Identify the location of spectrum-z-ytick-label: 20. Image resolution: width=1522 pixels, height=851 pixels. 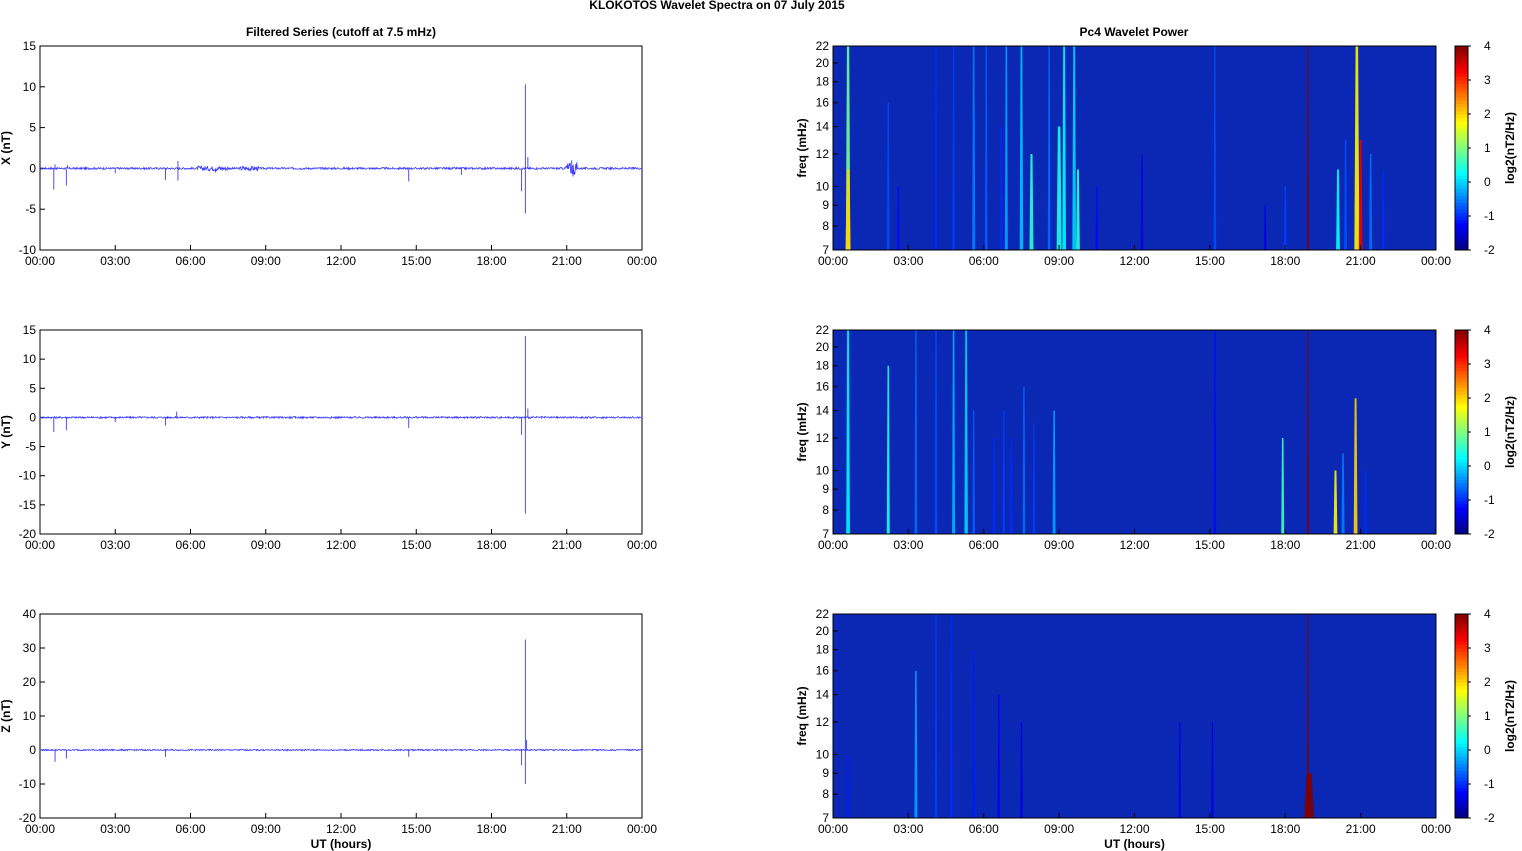
(823, 631).